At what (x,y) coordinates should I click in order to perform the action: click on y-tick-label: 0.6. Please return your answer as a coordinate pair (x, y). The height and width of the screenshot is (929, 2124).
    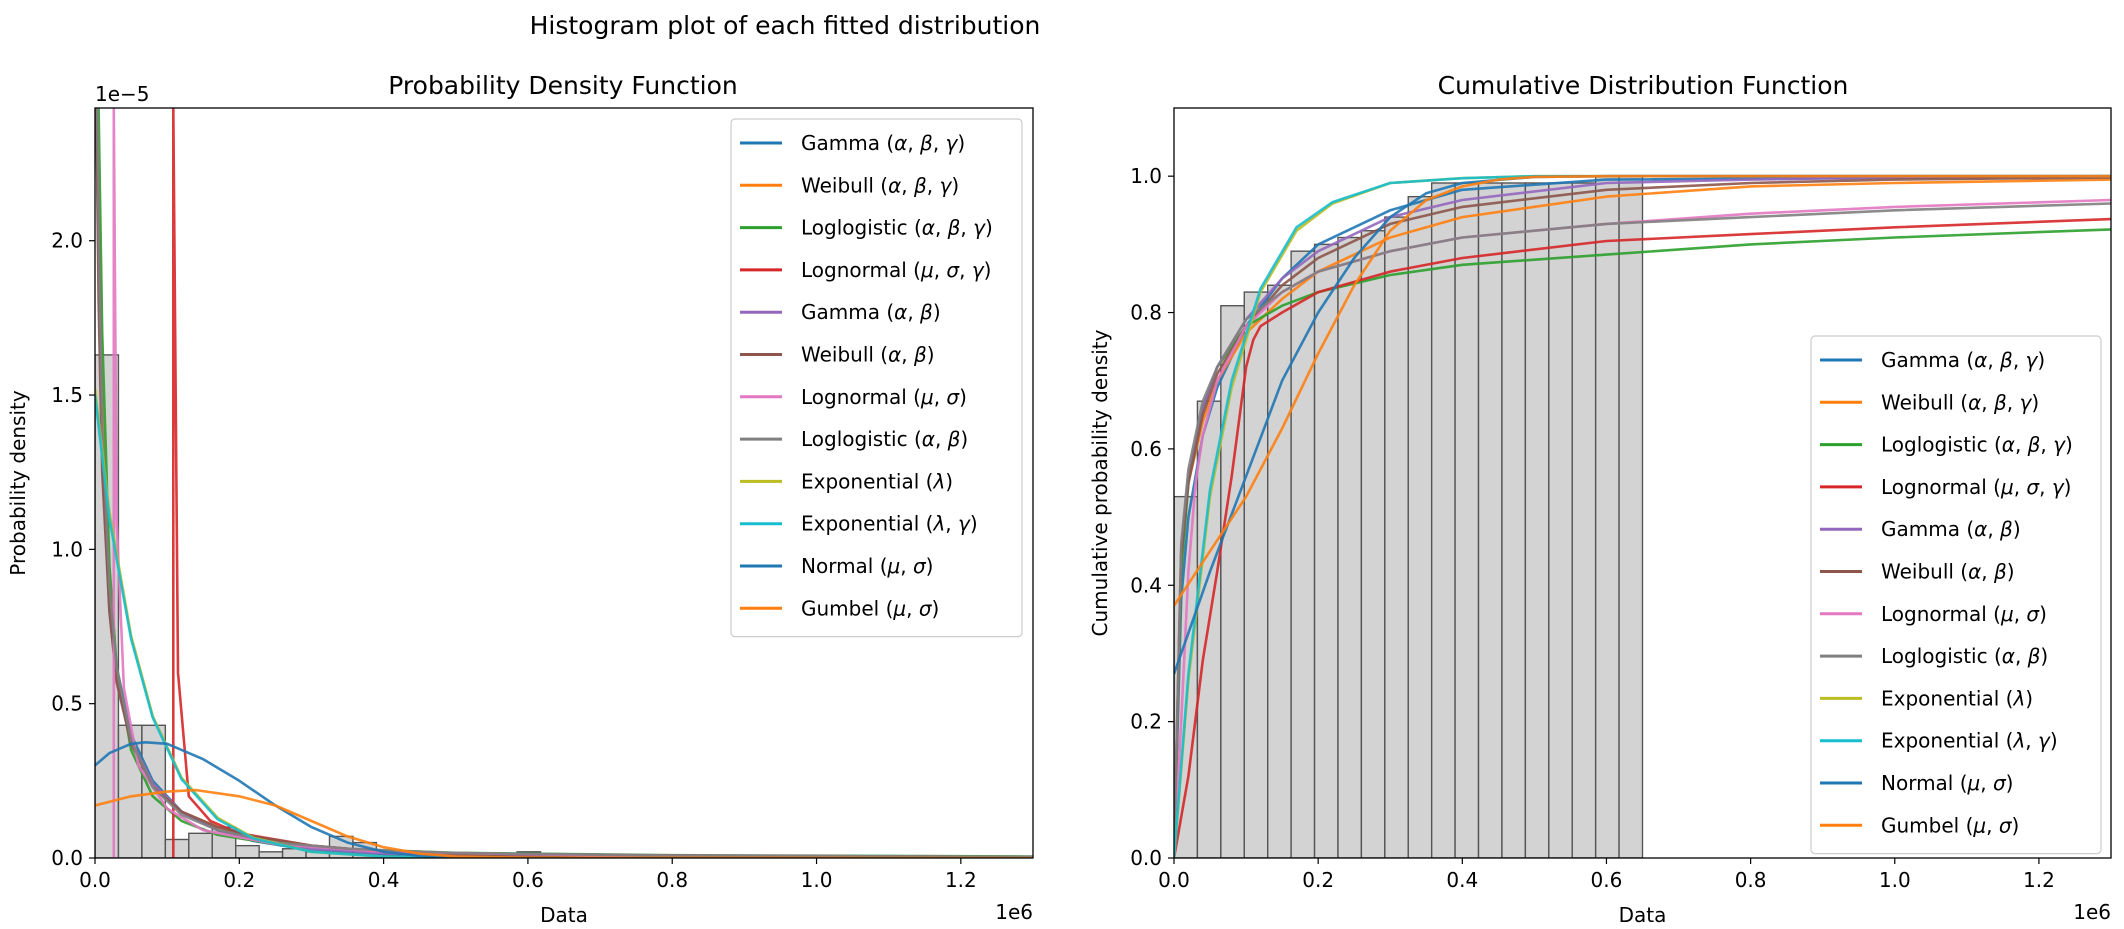
    Looking at the image, I should click on (1146, 449).